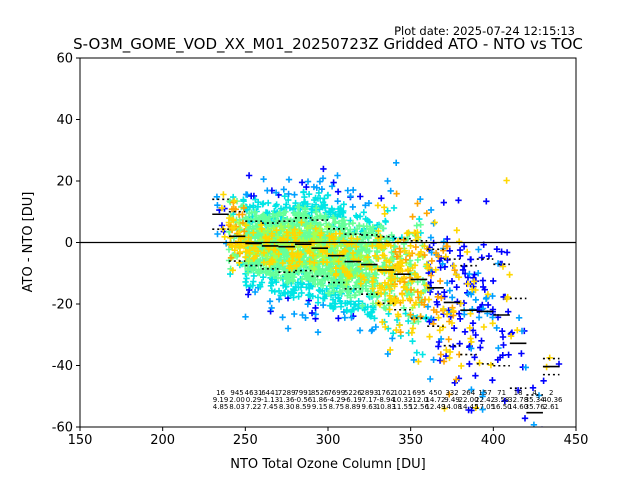 The height and width of the screenshot is (480, 640). Describe the element at coordinates (62, 366) in the screenshot. I see `y-tick-label: -40` at that location.